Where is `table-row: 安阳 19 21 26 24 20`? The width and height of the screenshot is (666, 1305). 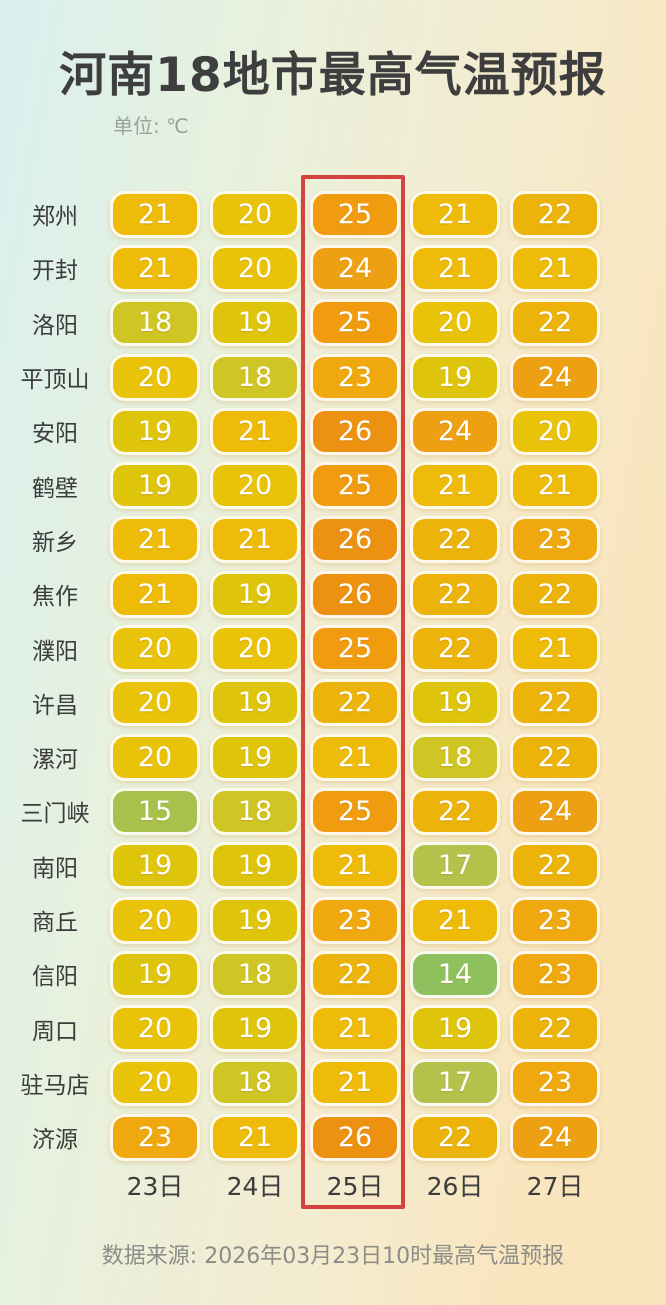 table-row: 安阳 19 21 26 24 20 is located at coordinates (305, 431).